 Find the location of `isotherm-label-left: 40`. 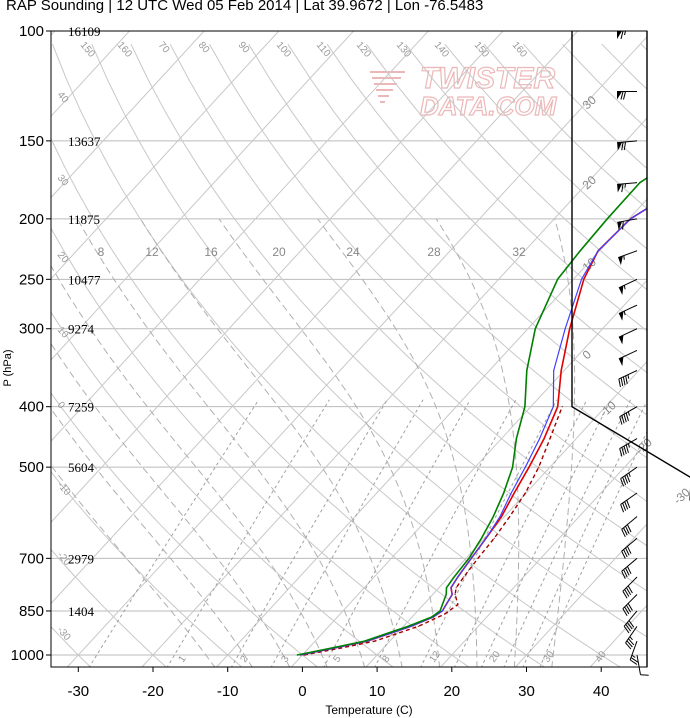

isotherm-label-left: 40 is located at coordinates (63, 98).